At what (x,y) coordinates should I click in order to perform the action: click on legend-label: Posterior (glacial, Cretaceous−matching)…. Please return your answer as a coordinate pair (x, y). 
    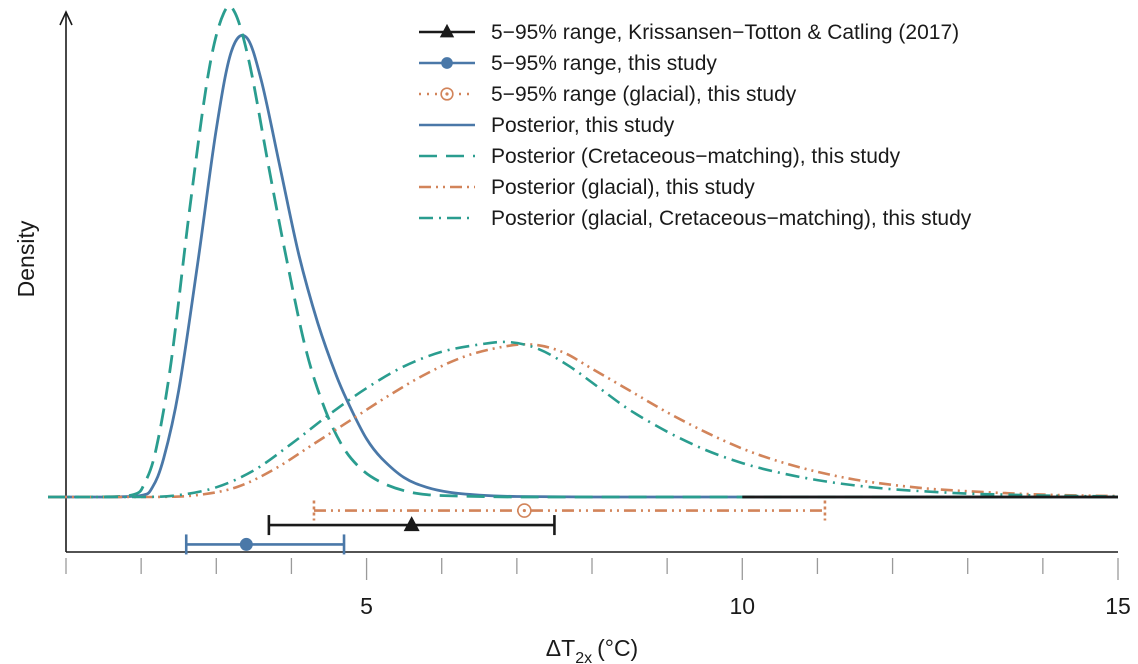
    Looking at the image, I should click on (731, 218).